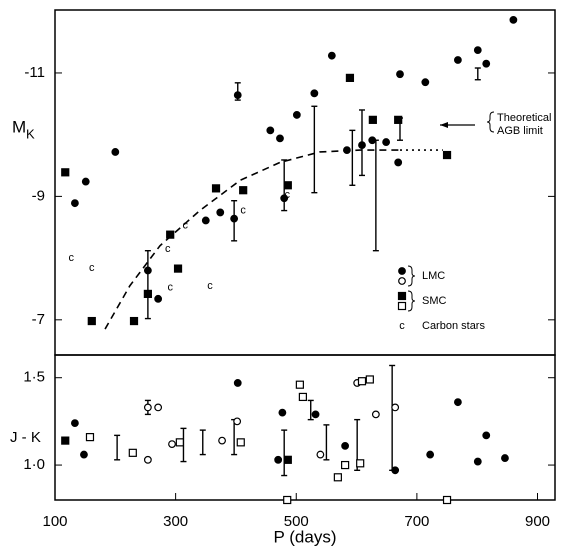 Image resolution: width=570 pixels, height=555 pixels. I want to click on annotation-arrowhead, so click(444, 125).